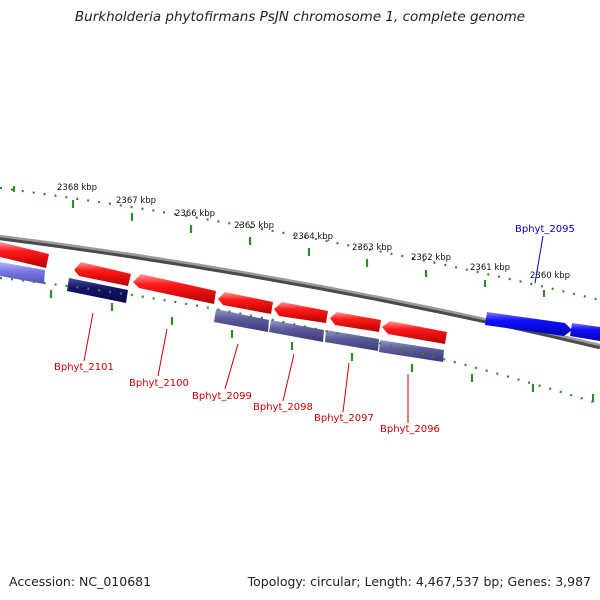  Describe the element at coordinates (431, 258) in the screenshot. I see `kbp-label: 2362 kbp` at that location.